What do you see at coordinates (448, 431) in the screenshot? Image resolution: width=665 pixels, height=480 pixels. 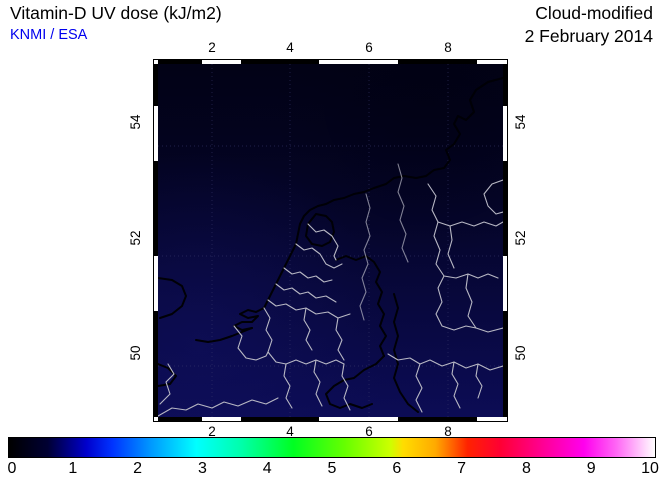 I see `x-tick-bottom-3: 8` at bounding box center [448, 431].